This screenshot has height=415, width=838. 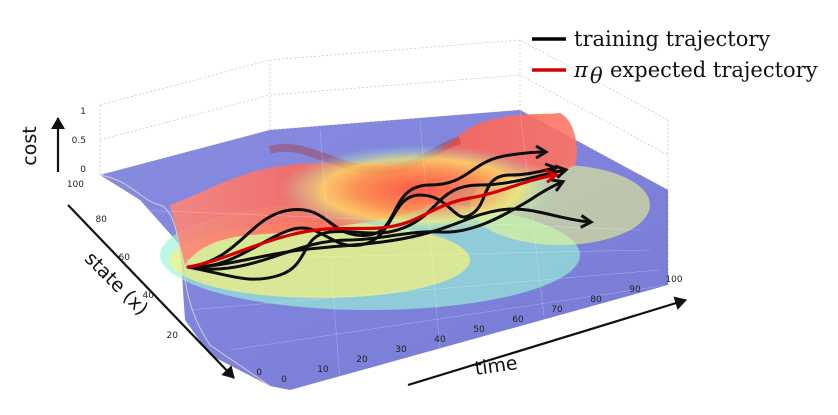 What do you see at coordinates (596, 76) in the screenshot?
I see `legend-policy-subscript: θ` at bounding box center [596, 76].